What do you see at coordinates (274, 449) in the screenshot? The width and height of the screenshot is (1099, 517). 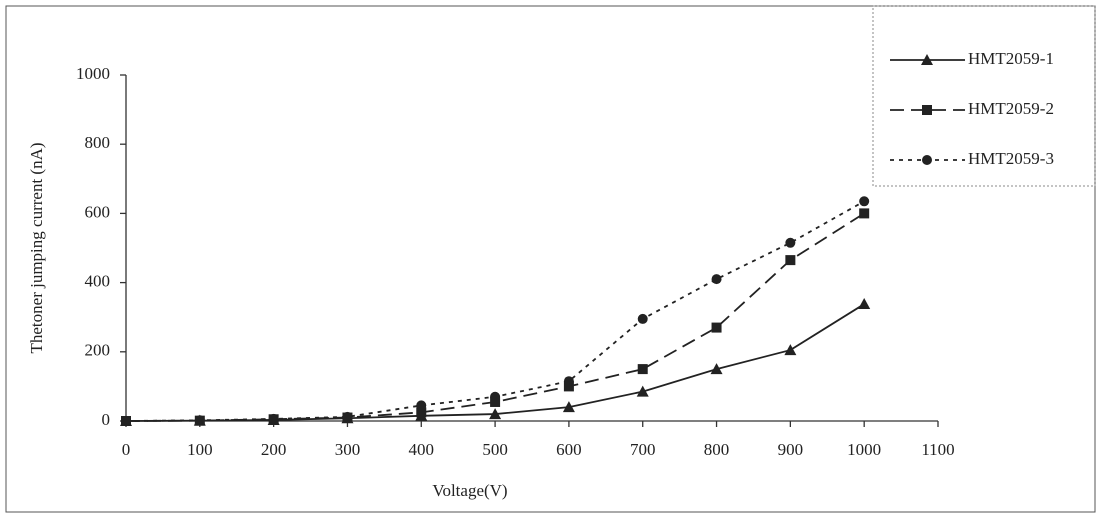 I see `x-tick-label: 200` at bounding box center [274, 449].